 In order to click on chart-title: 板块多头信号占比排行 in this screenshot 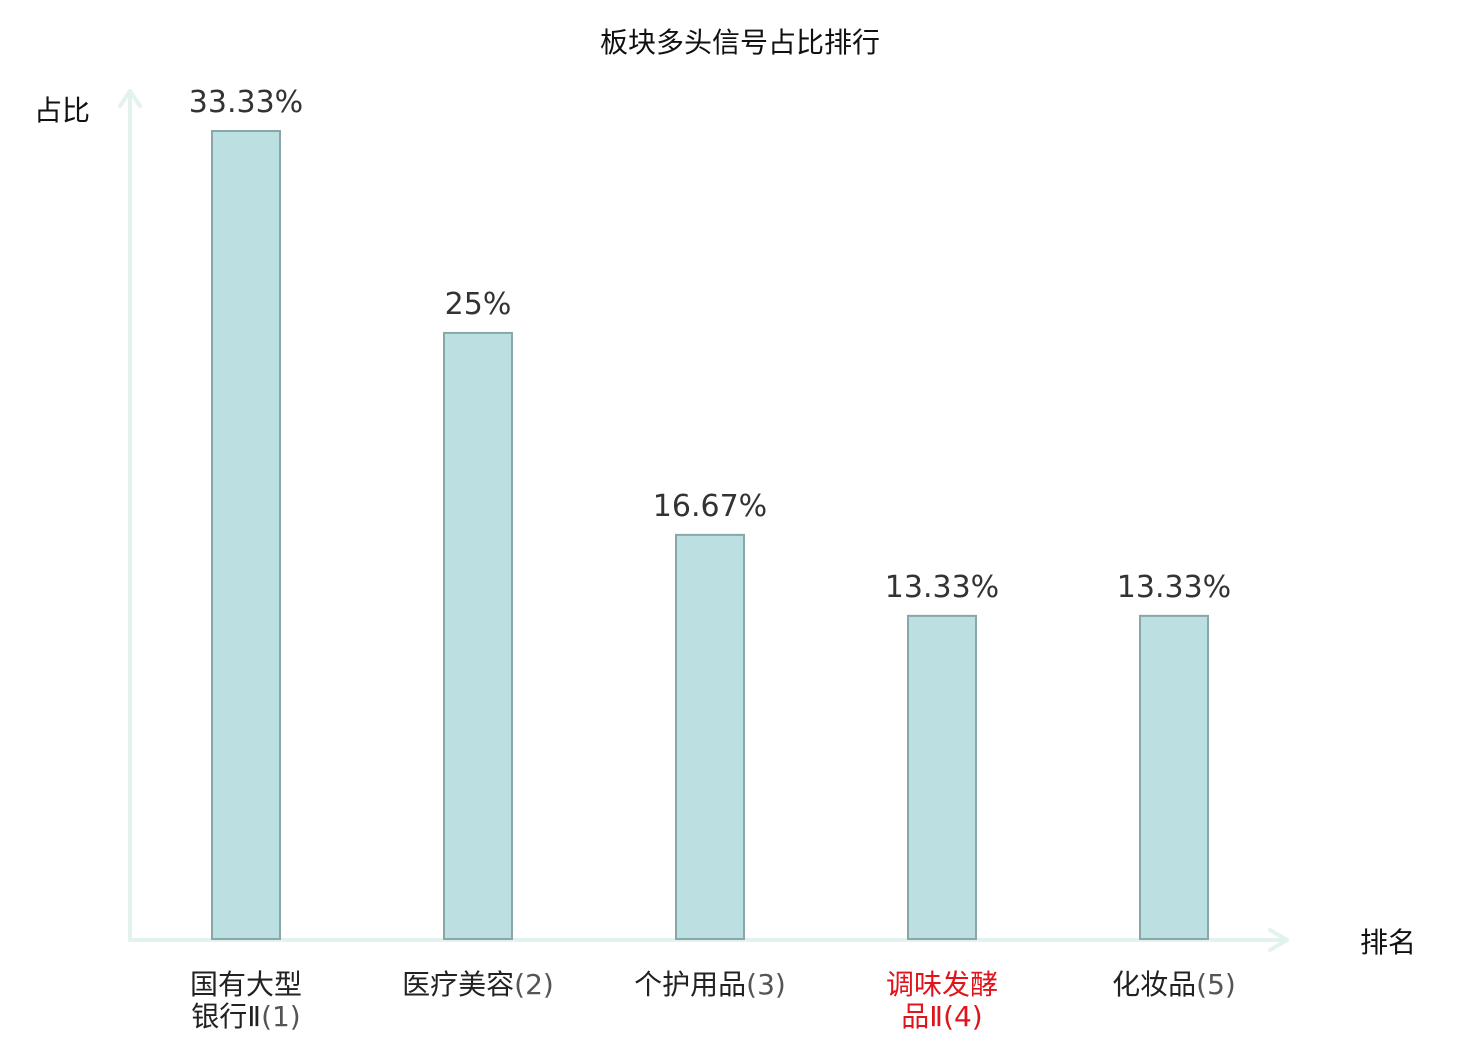, I will do `click(740, 42)`.